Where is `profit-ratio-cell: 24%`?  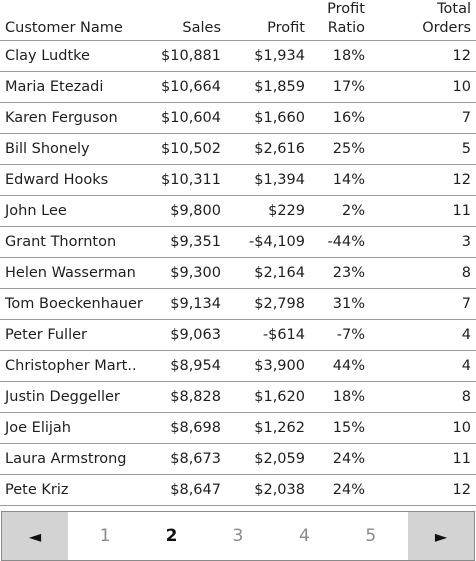 profit-ratio-cell: 24% is located at coordinates (352, 459).